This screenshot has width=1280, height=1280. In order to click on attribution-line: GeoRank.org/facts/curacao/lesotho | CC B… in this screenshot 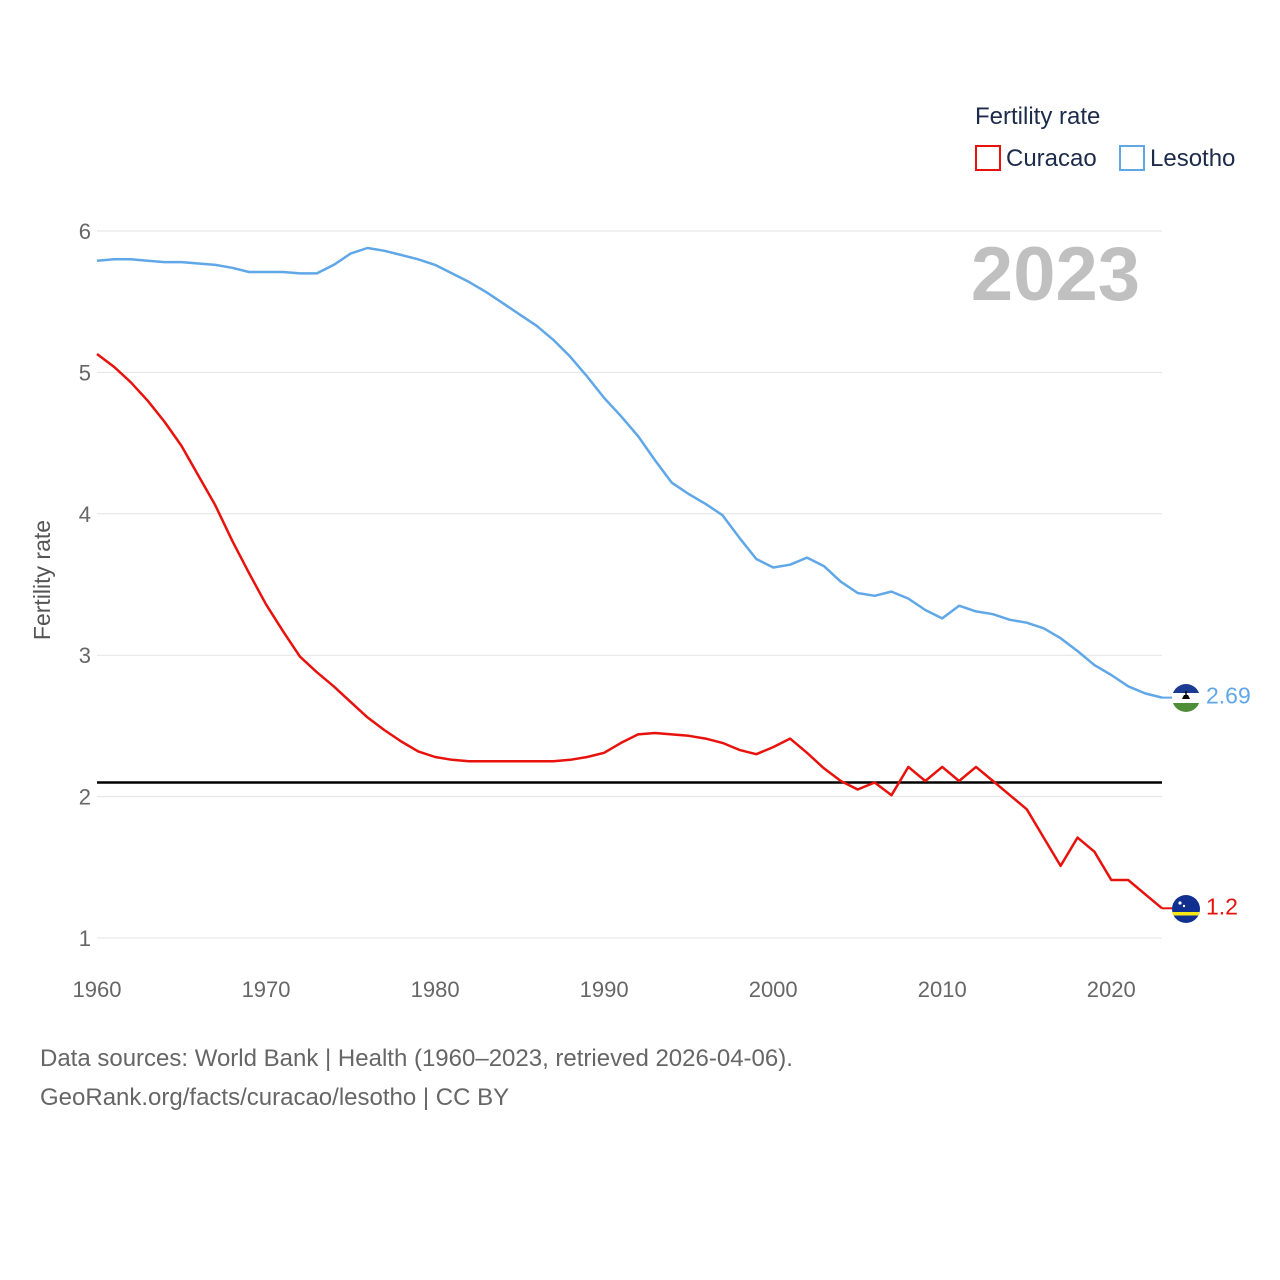, I will do `click(275, 1097)`.